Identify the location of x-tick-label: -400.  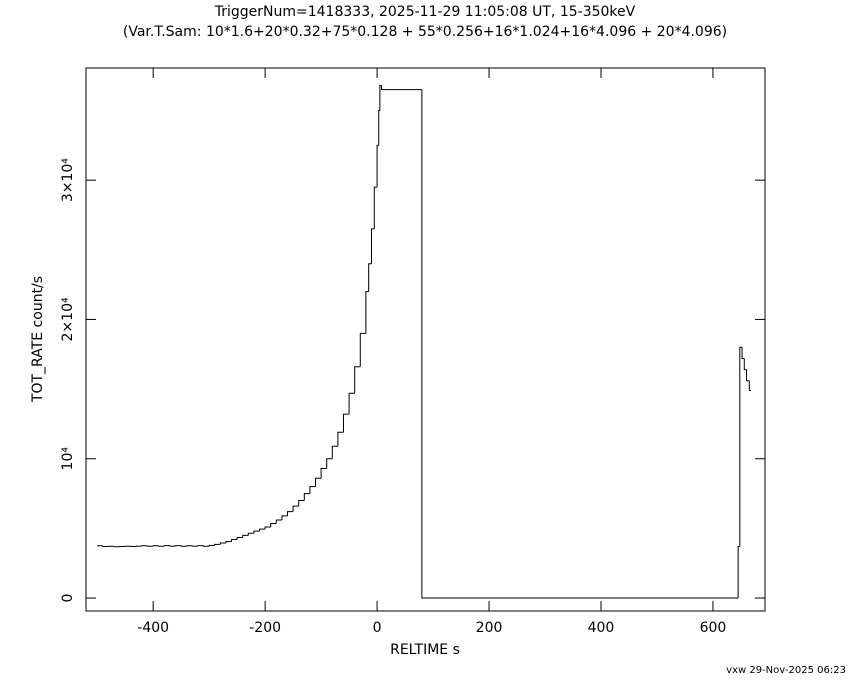
(153, 628).